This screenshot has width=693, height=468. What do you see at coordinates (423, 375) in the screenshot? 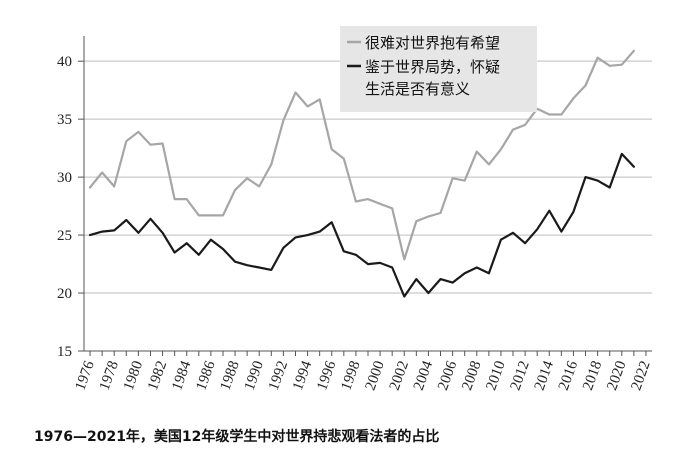
I see `x-tick-label: 2004` at bounding box center [423, 375].